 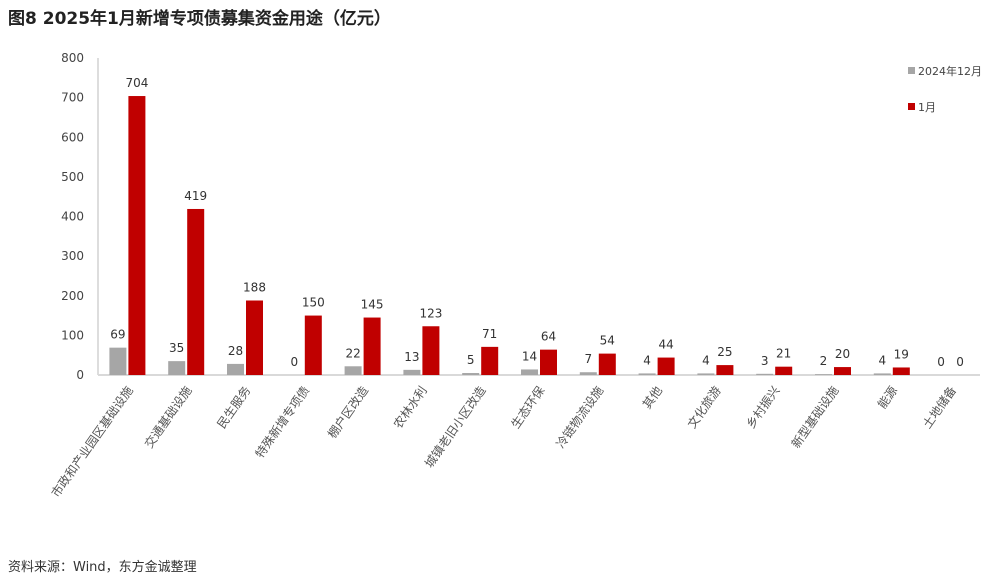 I want to click on chart-title: 图8 2025年1月新增专项债募集资金用途（亿元）, so click(x=199, y=19).